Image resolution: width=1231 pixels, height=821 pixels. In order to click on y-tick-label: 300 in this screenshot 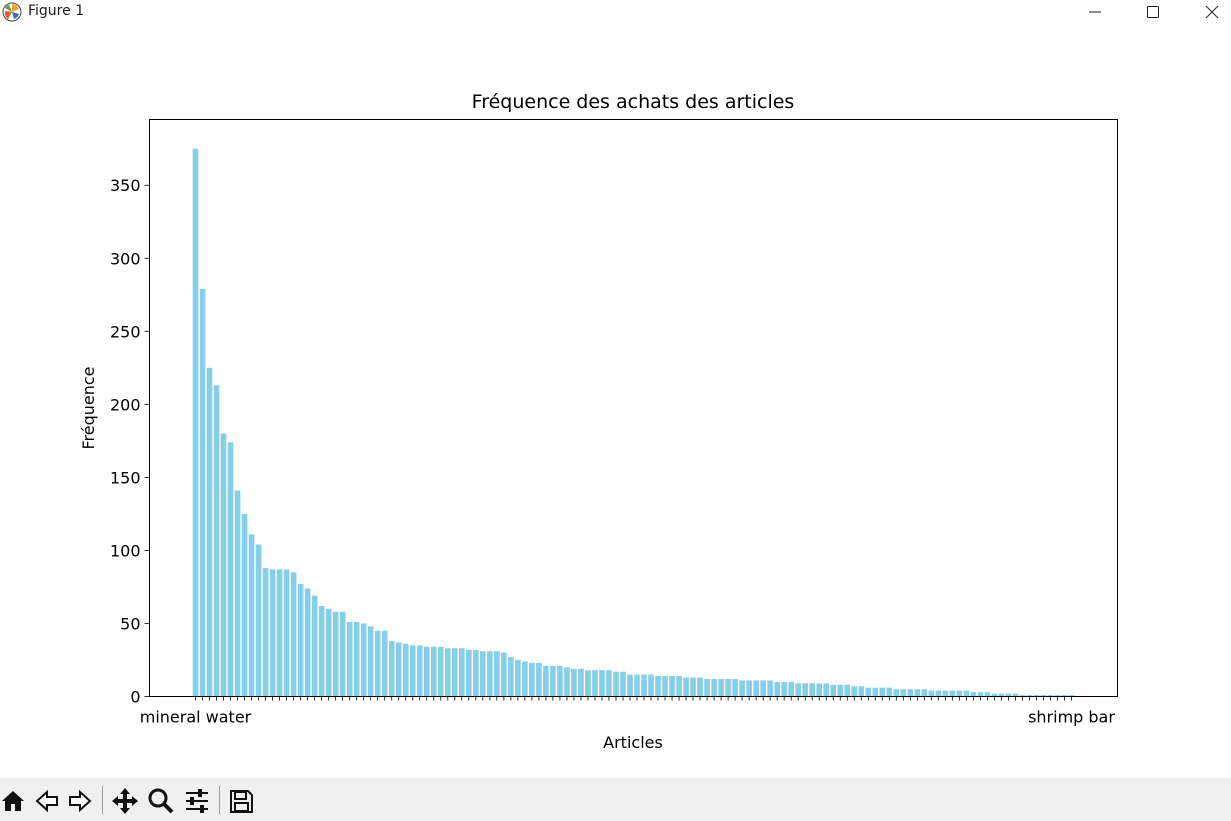, I will do `click(125, 258)`.